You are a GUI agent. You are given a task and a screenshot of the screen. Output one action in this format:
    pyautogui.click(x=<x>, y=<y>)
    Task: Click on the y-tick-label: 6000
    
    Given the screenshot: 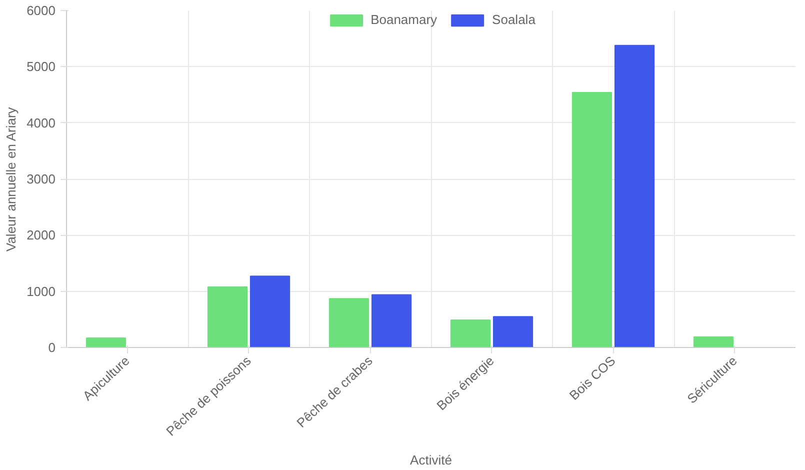 What is the action you would take?
    pyautogui.click(x=41, y=10)
    